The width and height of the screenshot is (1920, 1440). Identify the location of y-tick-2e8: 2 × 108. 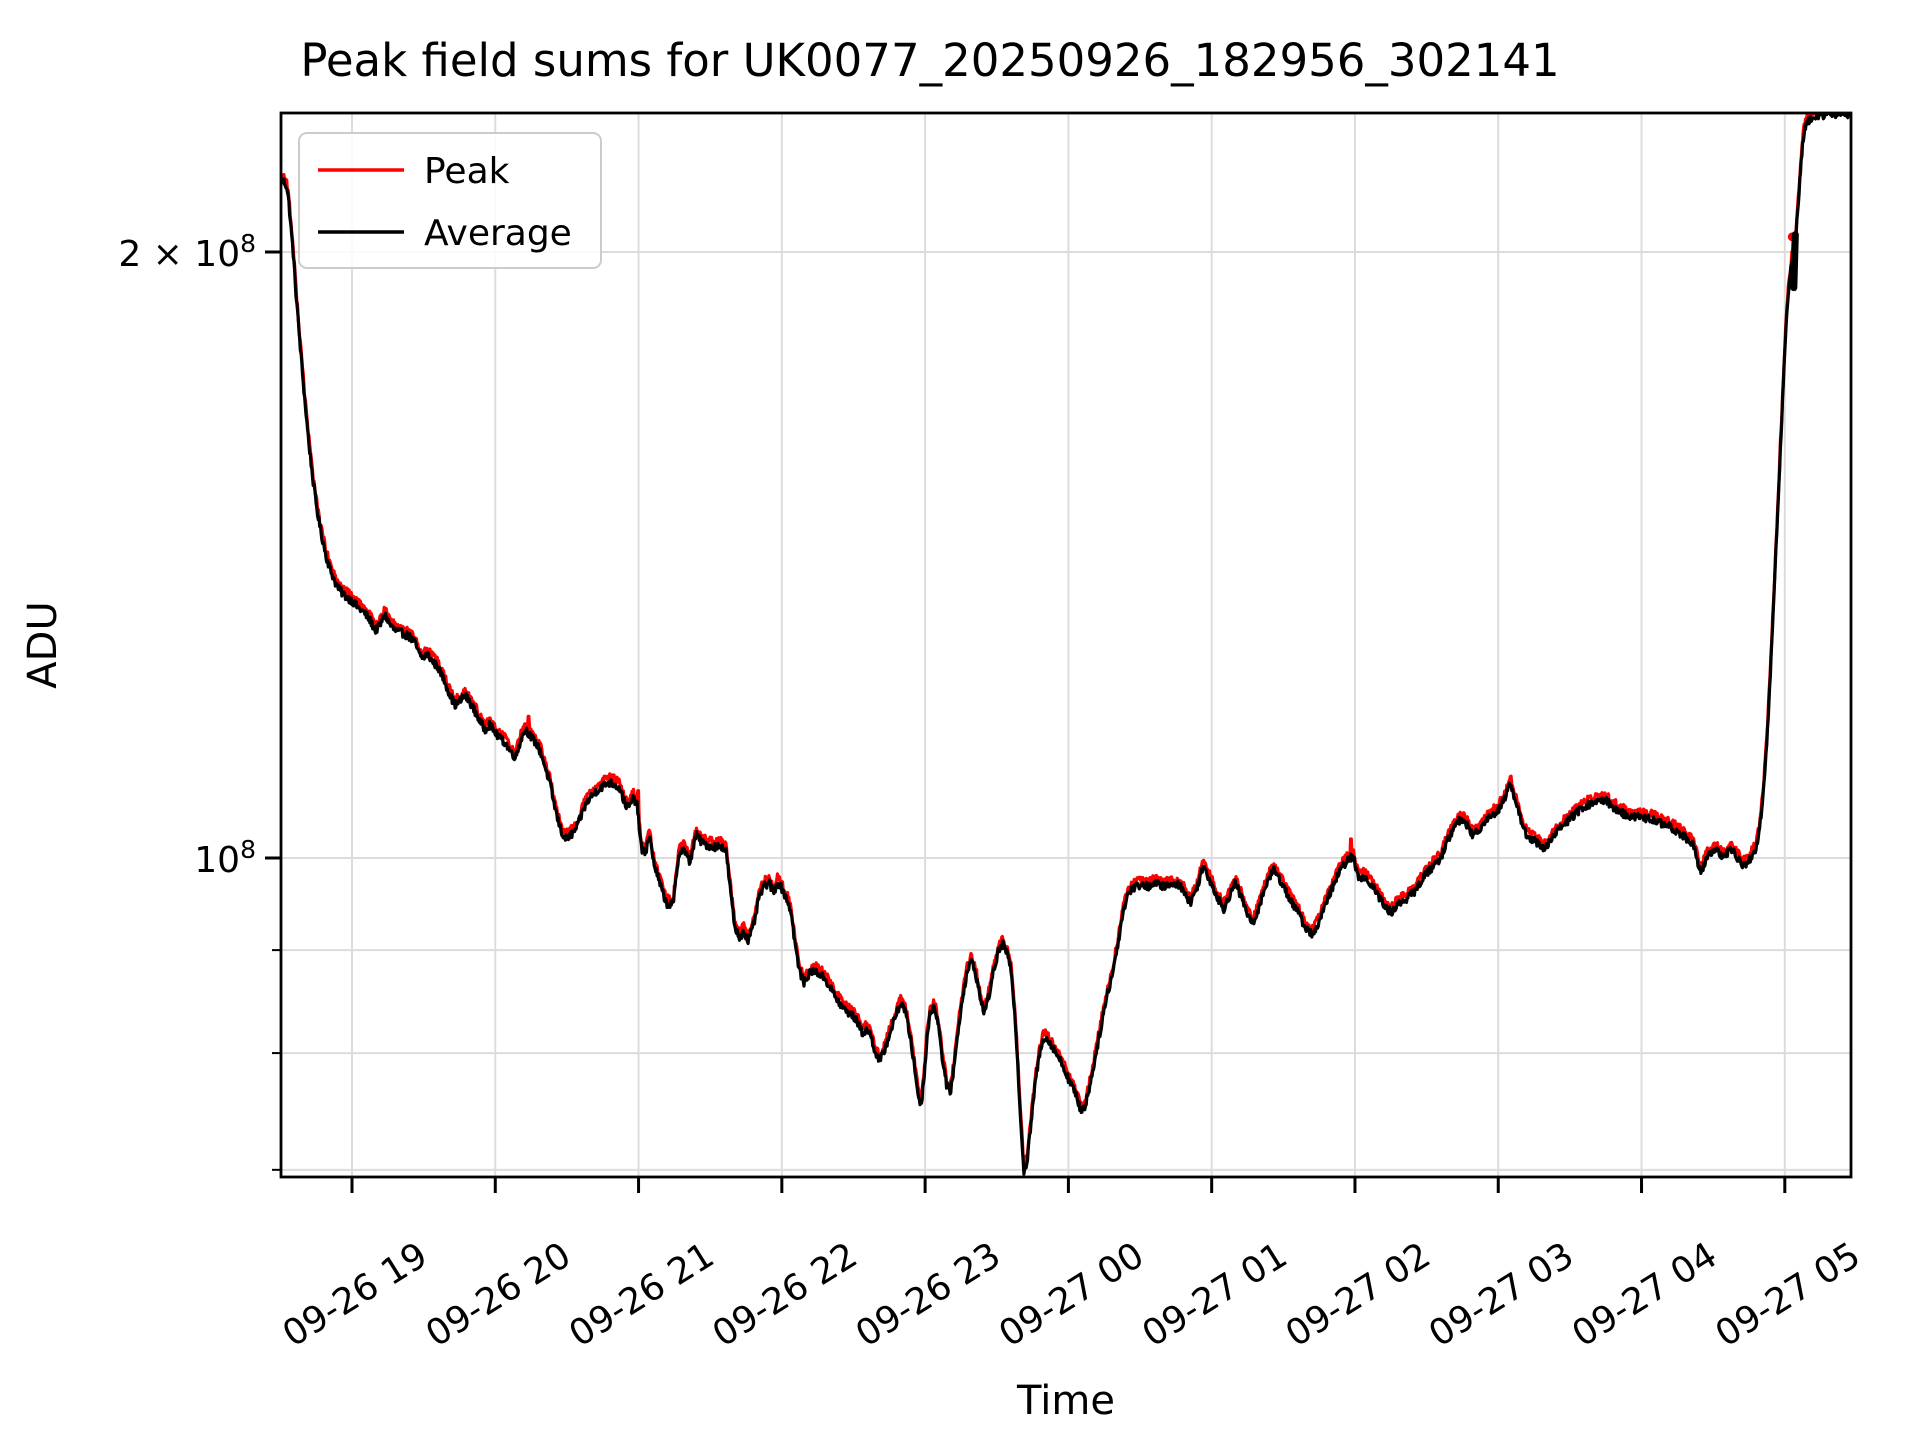
(187, 252).